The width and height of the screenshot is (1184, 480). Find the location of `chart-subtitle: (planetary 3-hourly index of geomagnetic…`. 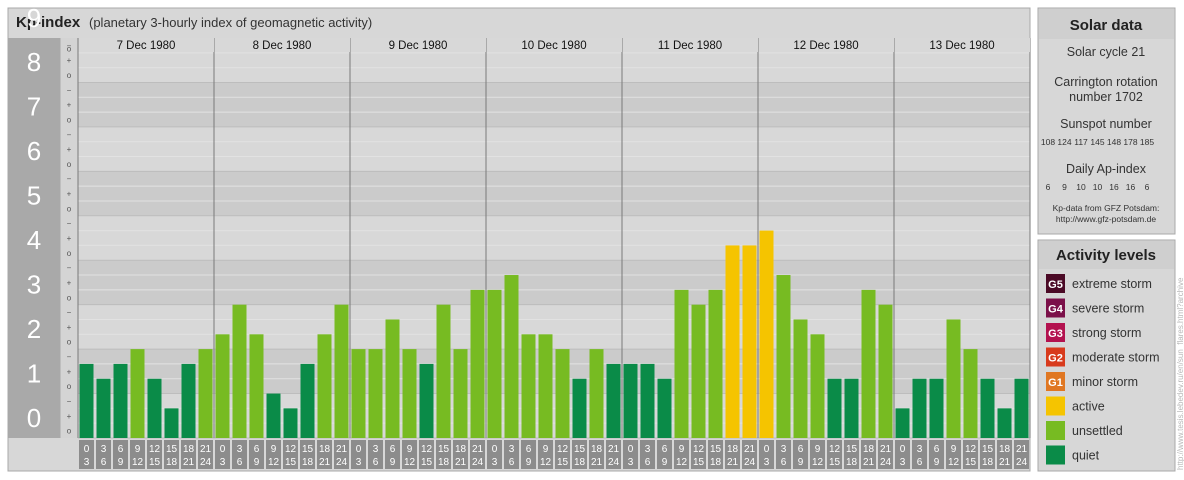

chart-subtitle: (planetary 3-hourly index of geomagnetic… is located at coordinates (230, 22).